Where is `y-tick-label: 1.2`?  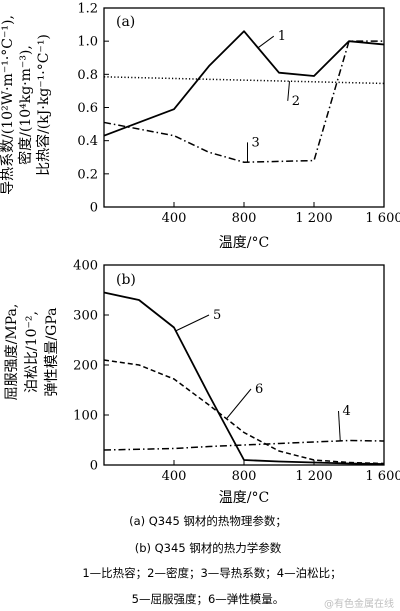 y-tick-label: 1.2 is located at coordinates (87, 9).